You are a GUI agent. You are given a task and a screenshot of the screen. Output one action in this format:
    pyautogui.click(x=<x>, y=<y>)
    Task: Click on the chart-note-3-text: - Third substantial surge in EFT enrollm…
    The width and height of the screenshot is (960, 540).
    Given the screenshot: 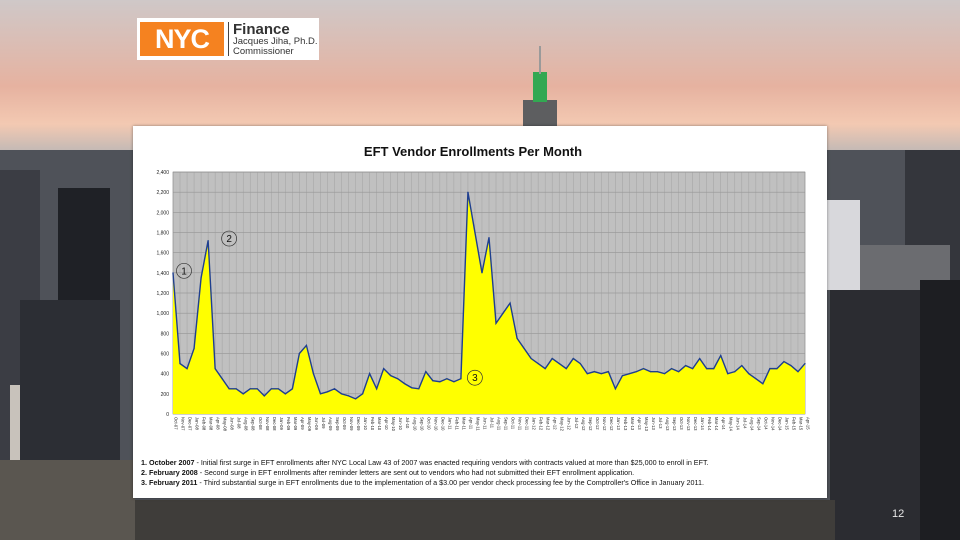 What is the action you would take?
    pyautogui.click(x=450, y=482)
    